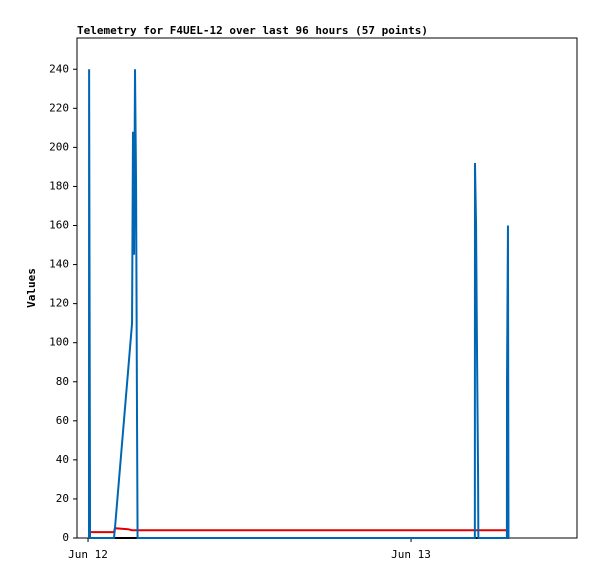 This screenshot has height=583, width=597. I want to click on y-tick-label: 180, so click(59, 185).